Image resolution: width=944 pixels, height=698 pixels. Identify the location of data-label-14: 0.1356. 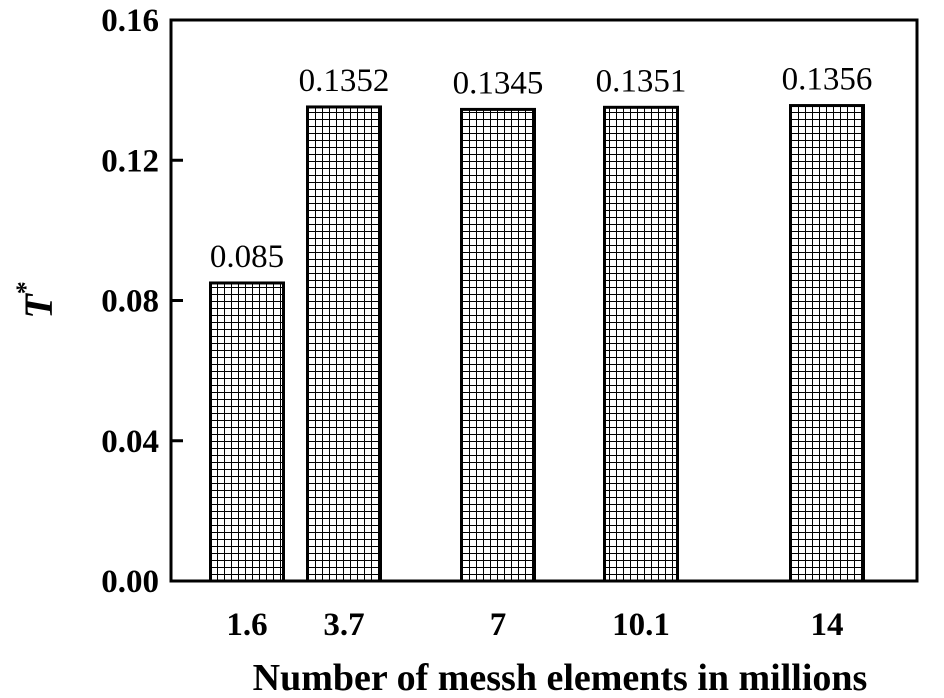
(827, 80).